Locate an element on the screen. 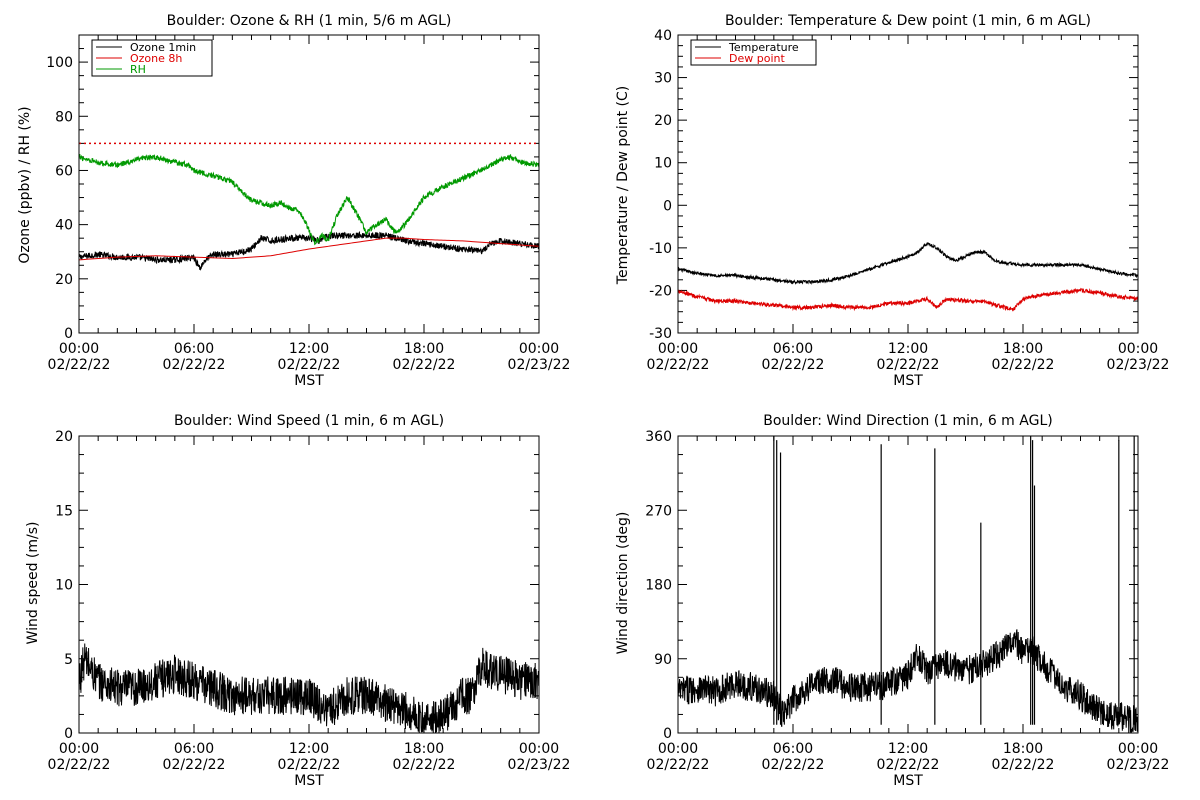  y-tick-label: 60 is located at coordinates (64, 171).